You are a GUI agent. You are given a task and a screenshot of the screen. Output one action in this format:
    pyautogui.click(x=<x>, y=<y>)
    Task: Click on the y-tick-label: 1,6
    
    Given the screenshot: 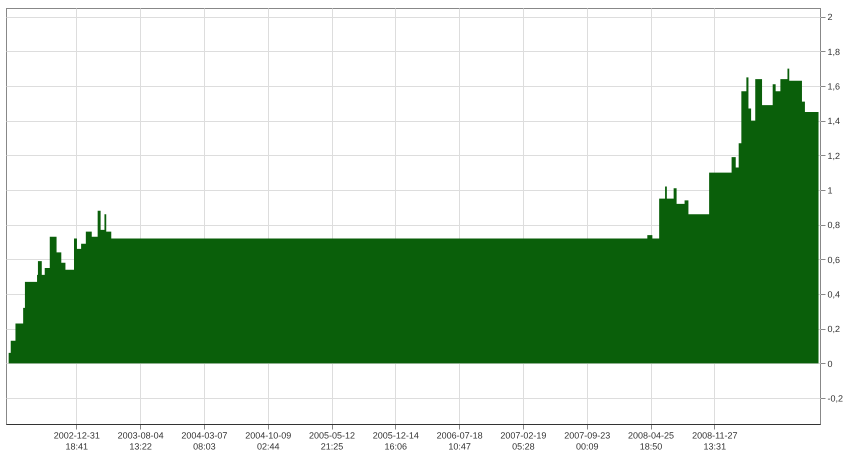 What is the action you would take?
    pyautogui.click(x=834, y=87)
    